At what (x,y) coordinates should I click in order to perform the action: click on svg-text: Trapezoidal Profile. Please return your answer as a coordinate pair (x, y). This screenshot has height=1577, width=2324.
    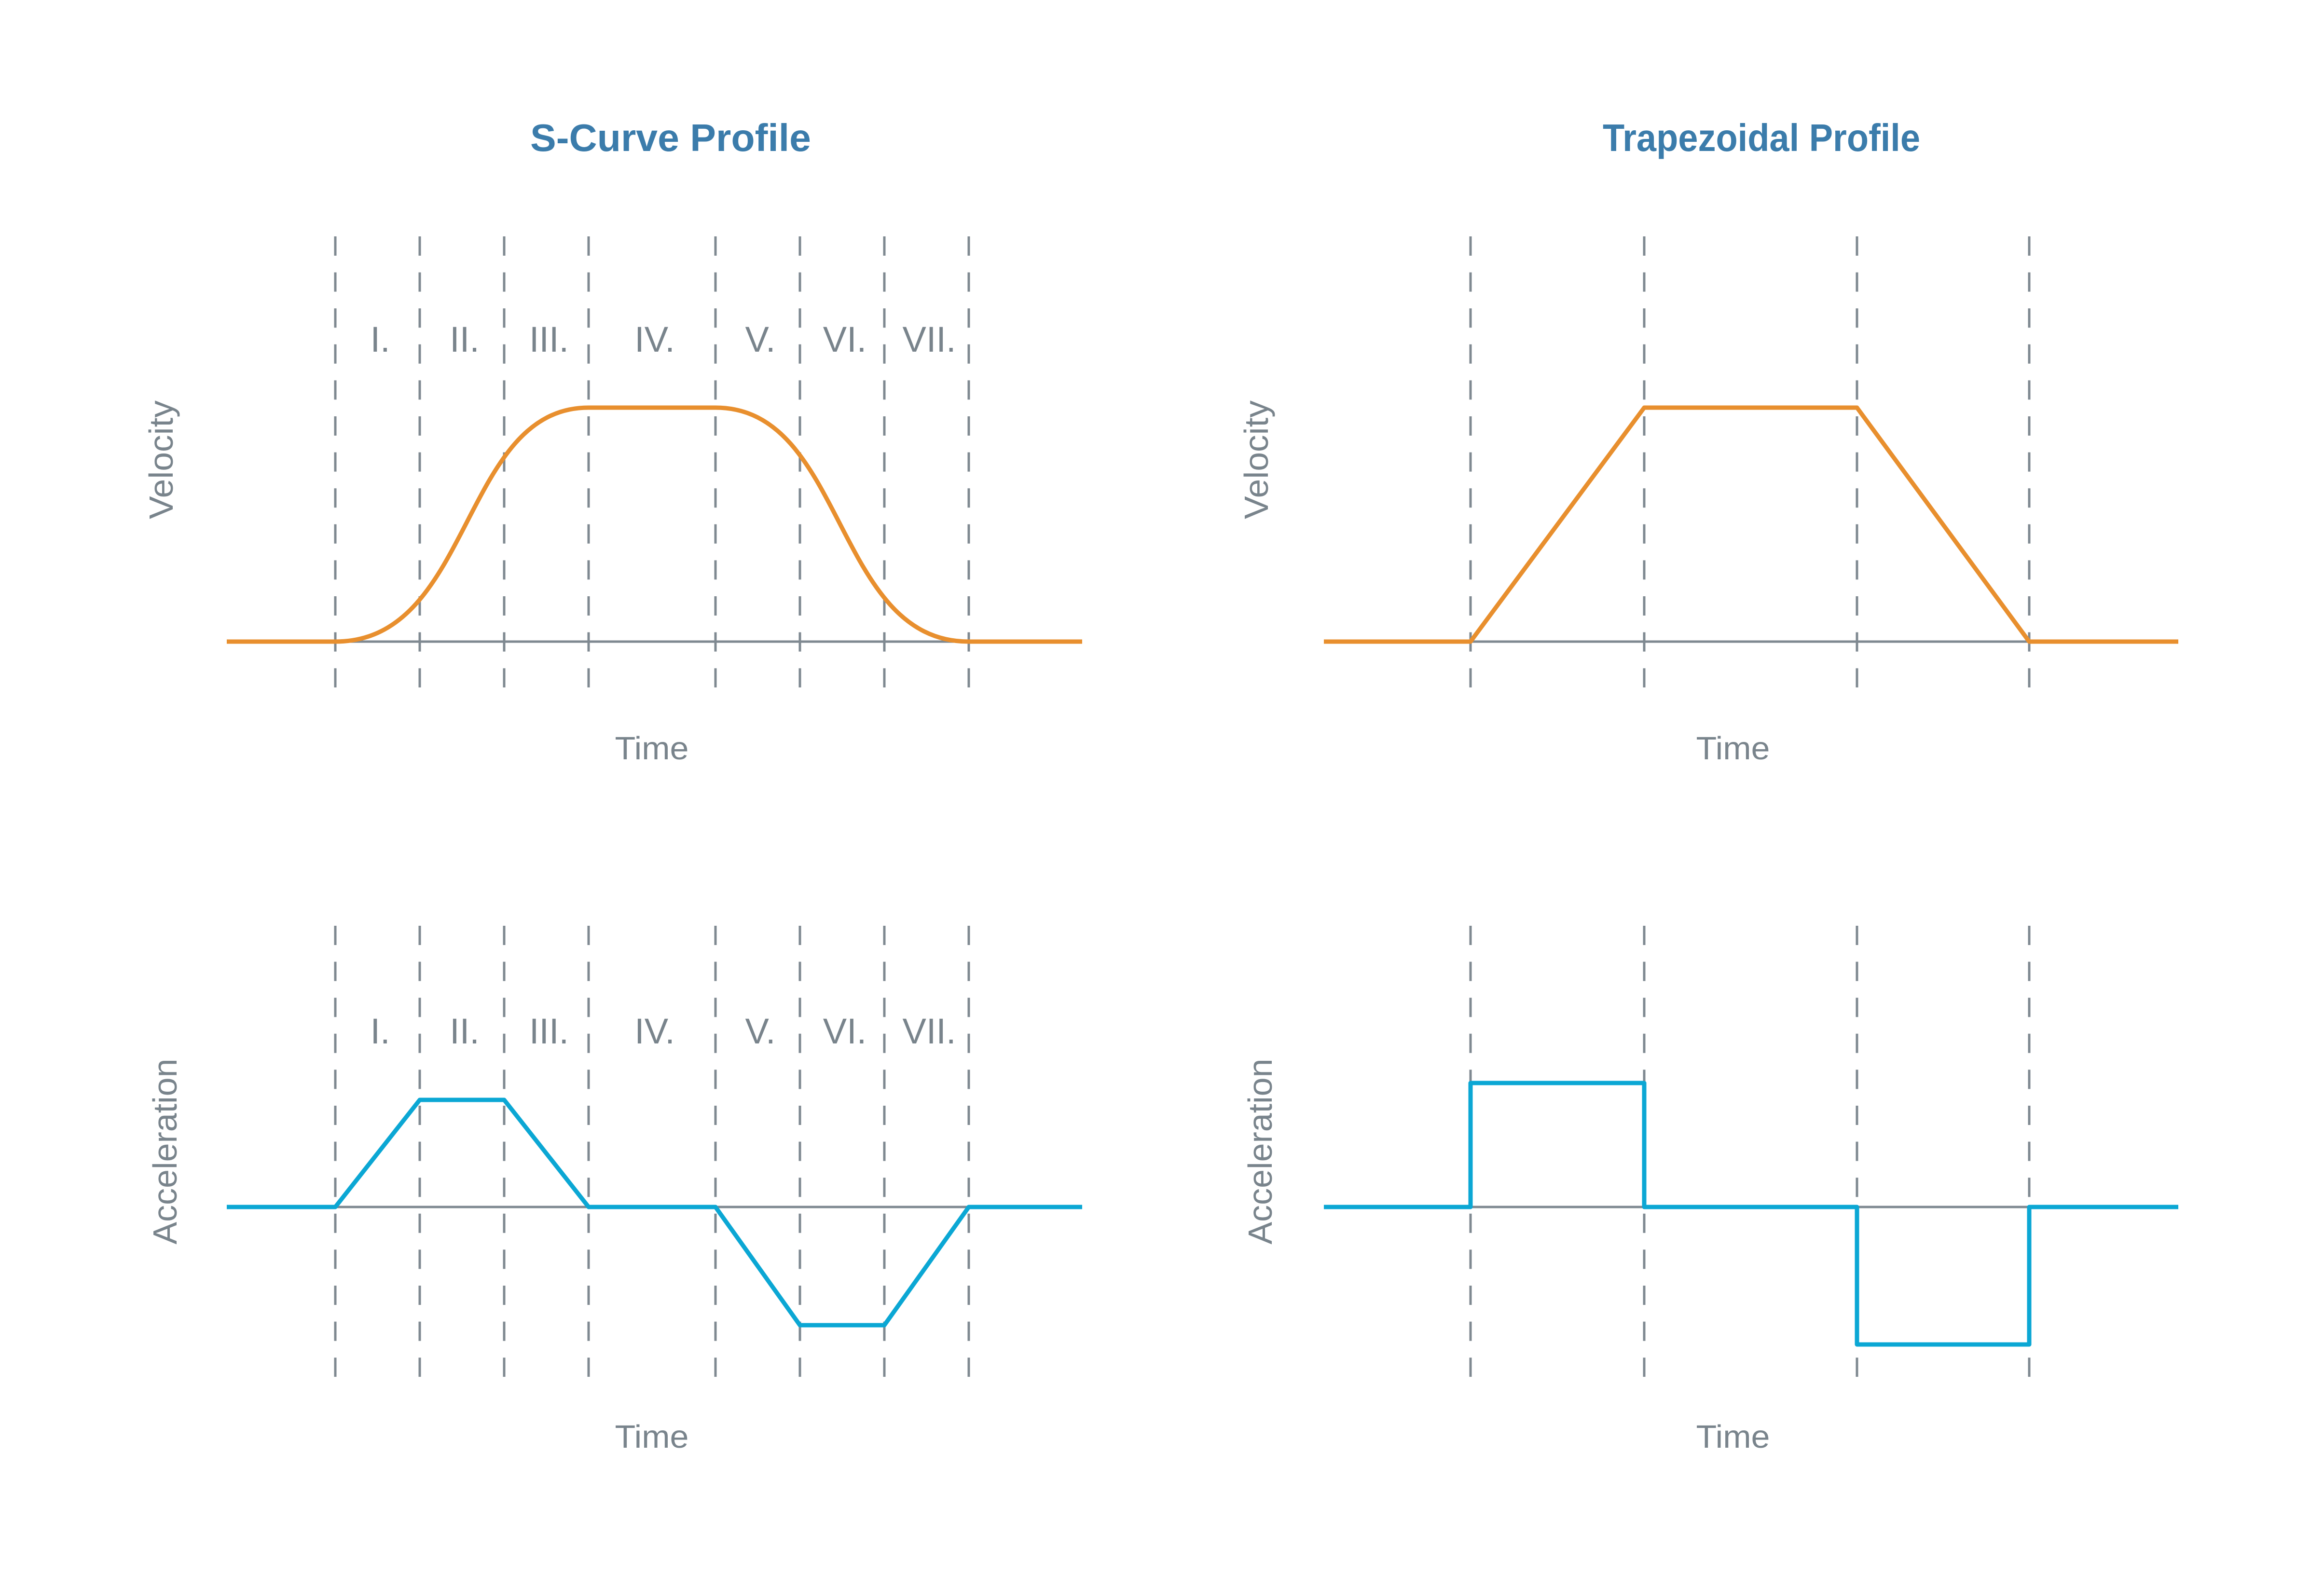
    Looking at the image, I should click on (1761, 137).